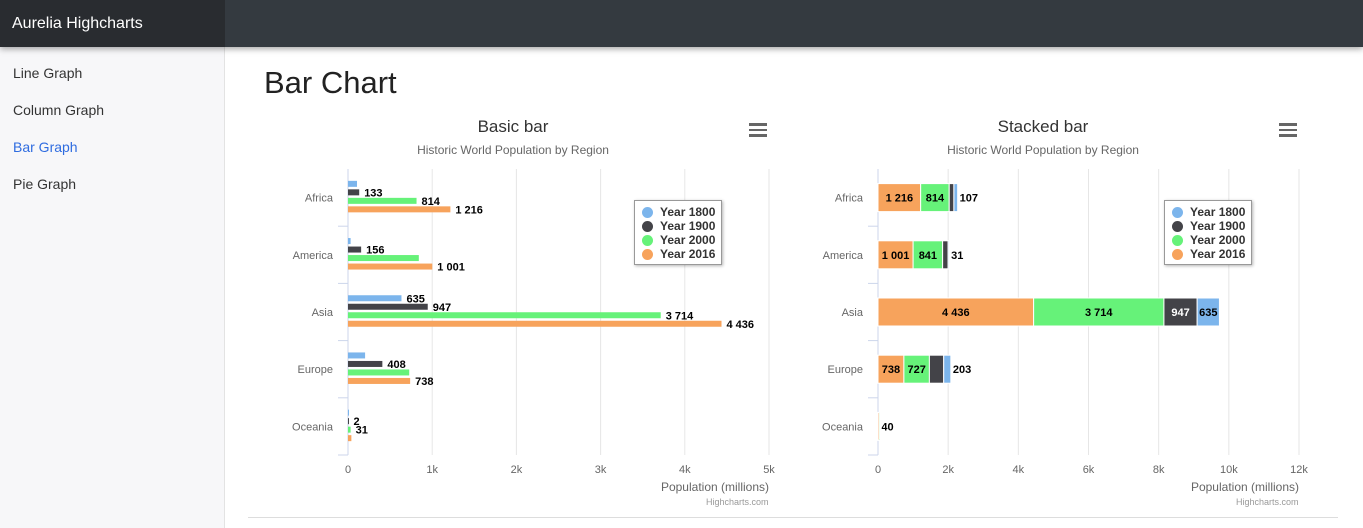  Describe the element at coordinates (601, 470) in the screenshot. I see `x-tick-label: 3k` at that location.